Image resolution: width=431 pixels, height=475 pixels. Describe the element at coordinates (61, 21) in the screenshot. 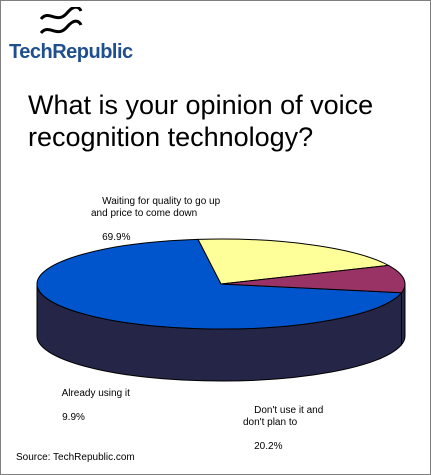

I see `logo-swoosh-icon` at that location.